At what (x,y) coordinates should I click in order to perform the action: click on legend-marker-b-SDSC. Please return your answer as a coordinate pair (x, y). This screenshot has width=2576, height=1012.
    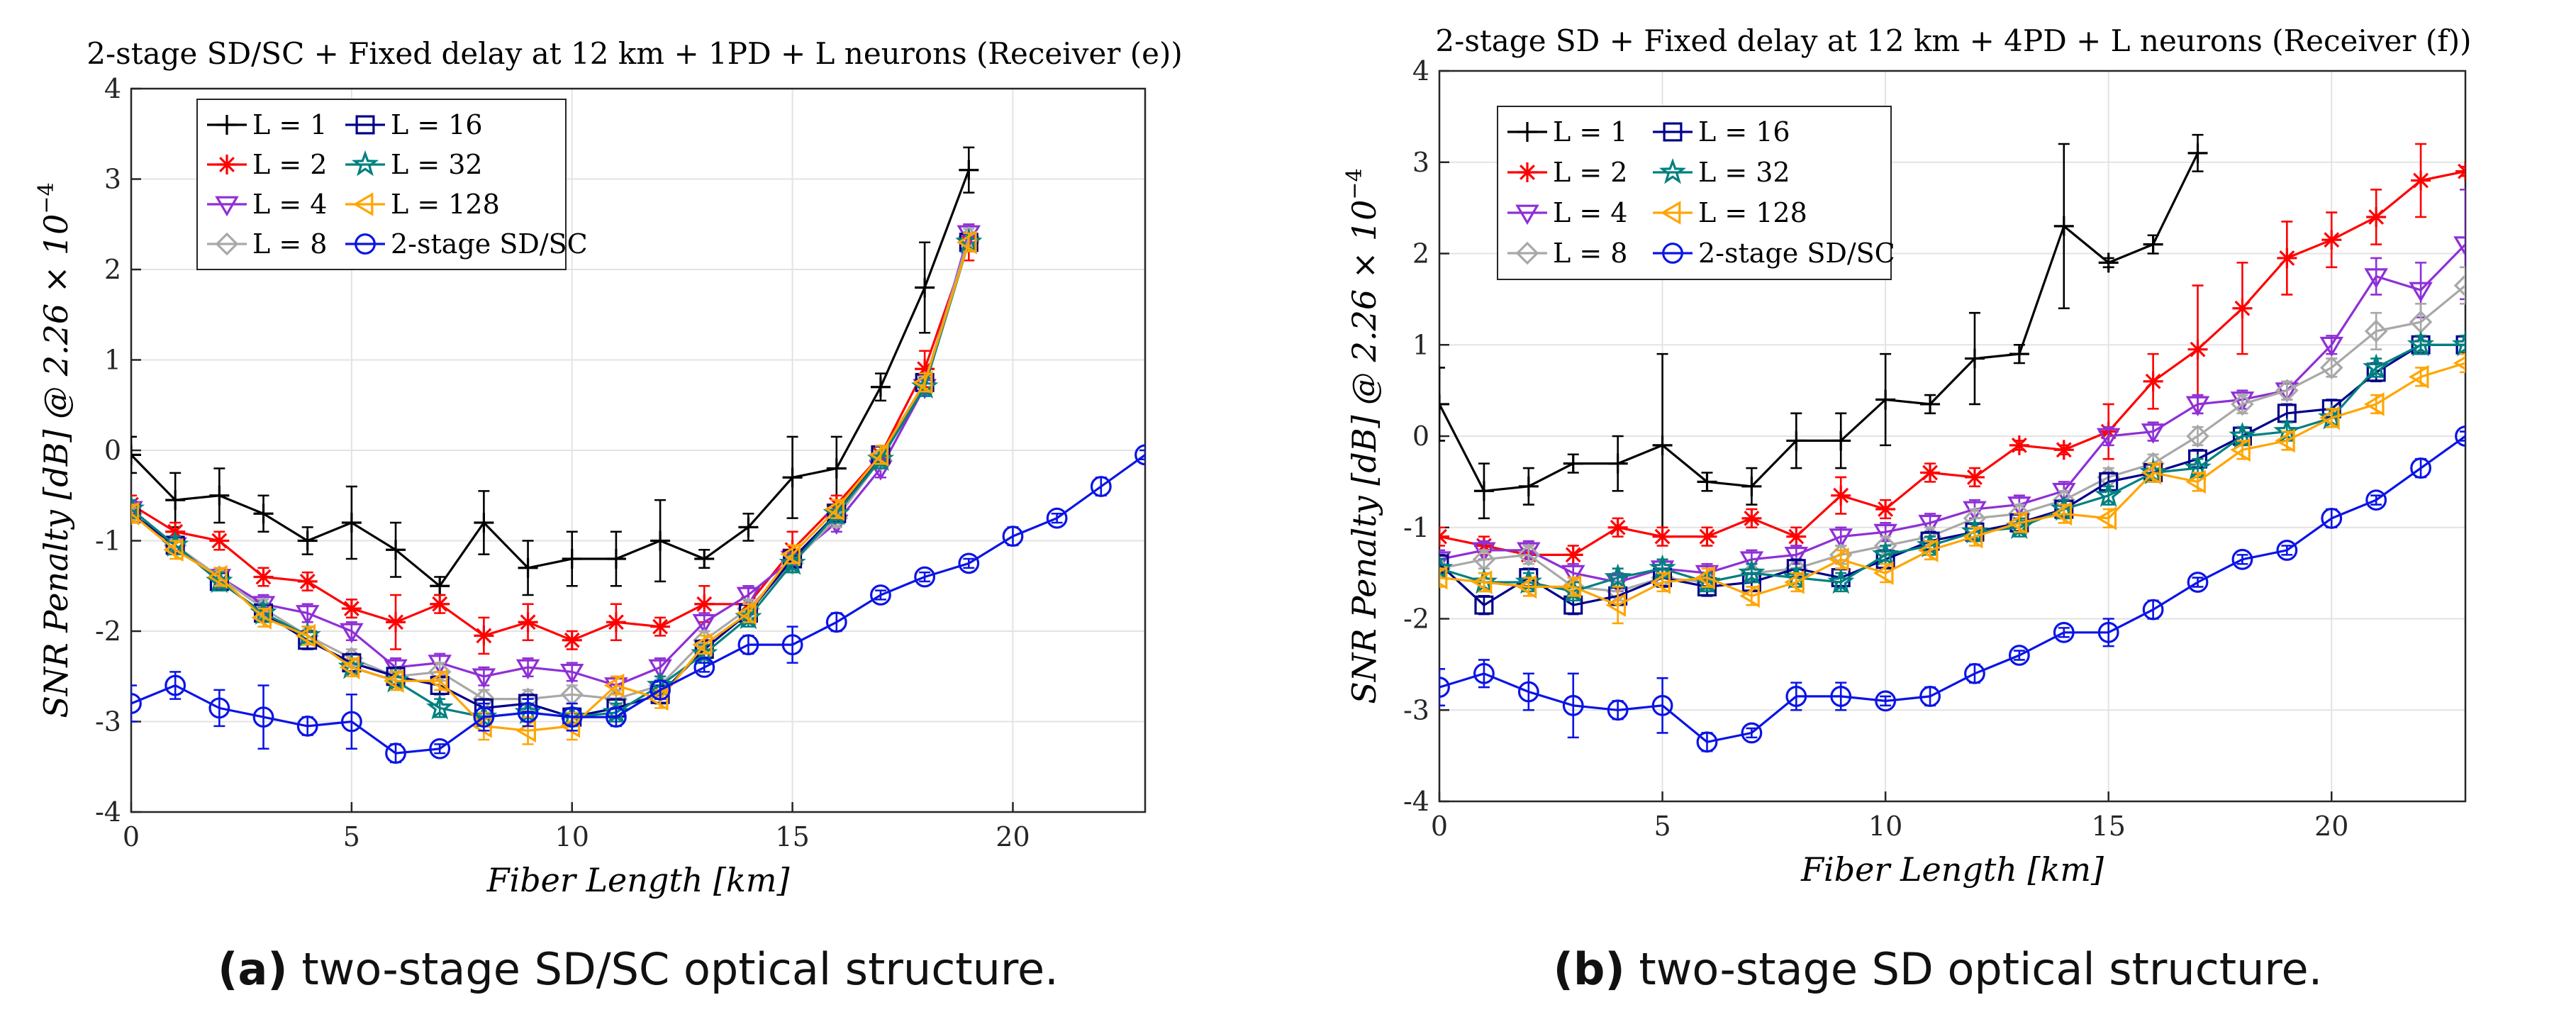
    Looking at the image, I should click on (1672, 253).